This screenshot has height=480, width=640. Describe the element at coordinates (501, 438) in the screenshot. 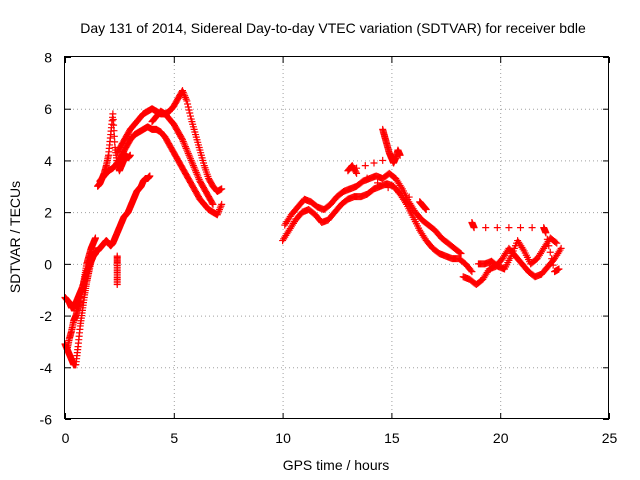

I see `x-tick-label: 20` at that location.